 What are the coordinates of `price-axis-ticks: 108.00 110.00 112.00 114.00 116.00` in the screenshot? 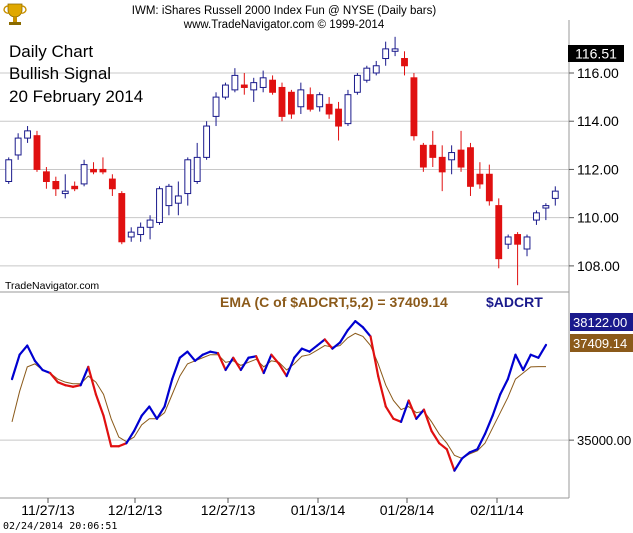 It's located at (594, 169).